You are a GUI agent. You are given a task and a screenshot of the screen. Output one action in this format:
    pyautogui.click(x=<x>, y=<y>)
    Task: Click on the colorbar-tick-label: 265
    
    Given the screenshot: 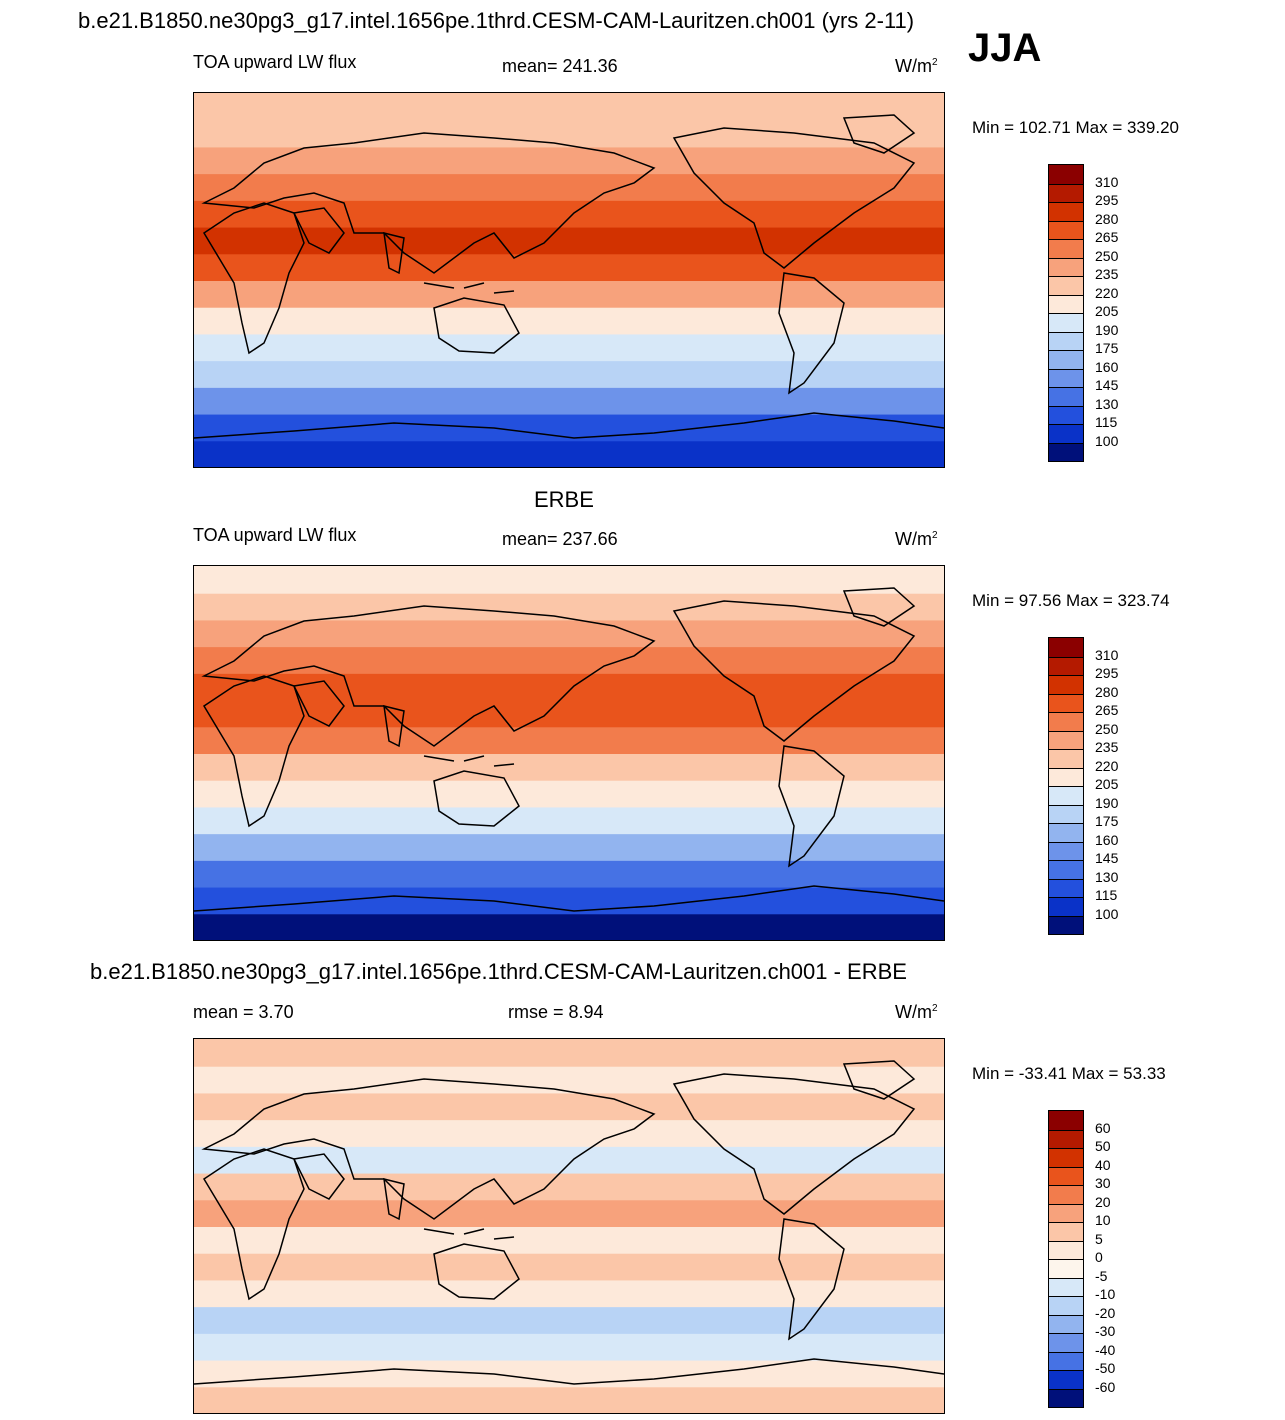 What is the action you would take?
    pyautogui.click(x=1107, y=237)
    